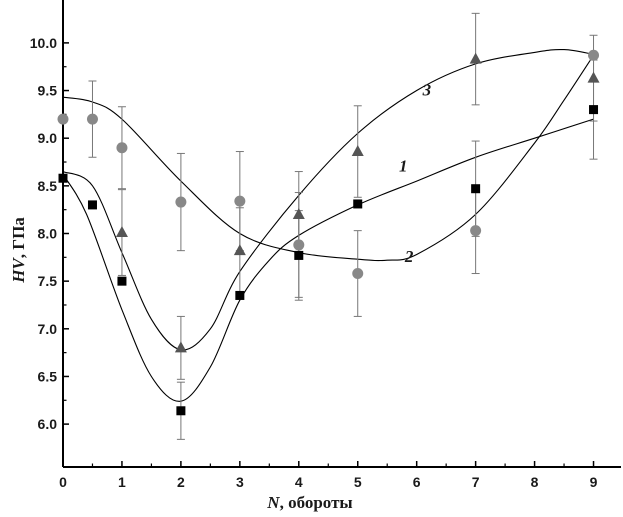  What do you see at coordinates (535, 482) in the screenshot?
I see `x-tick-label: 8` at bounding box center [535, 482].